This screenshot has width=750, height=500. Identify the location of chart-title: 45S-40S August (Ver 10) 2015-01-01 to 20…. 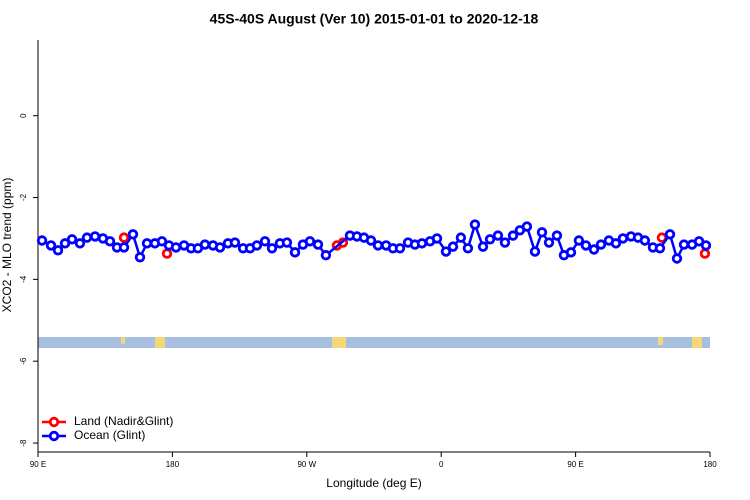
(374, 19).